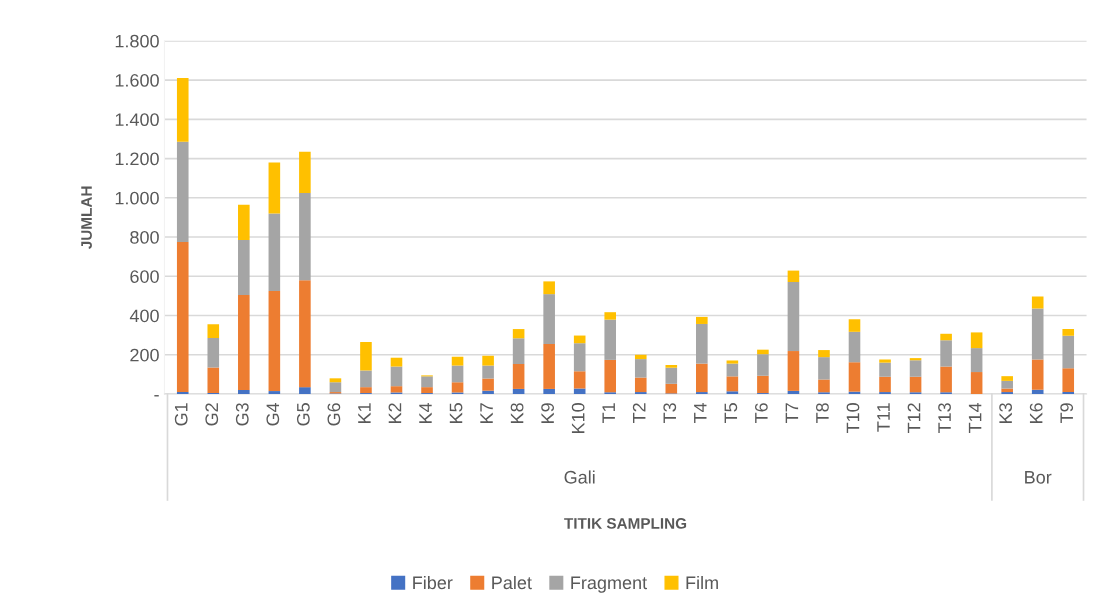 The height and width of the screenshot is (609, 1111). Describe the element at coordinates (303, 414) in the screenshot. I see `x-tick-label: G5` at that location.